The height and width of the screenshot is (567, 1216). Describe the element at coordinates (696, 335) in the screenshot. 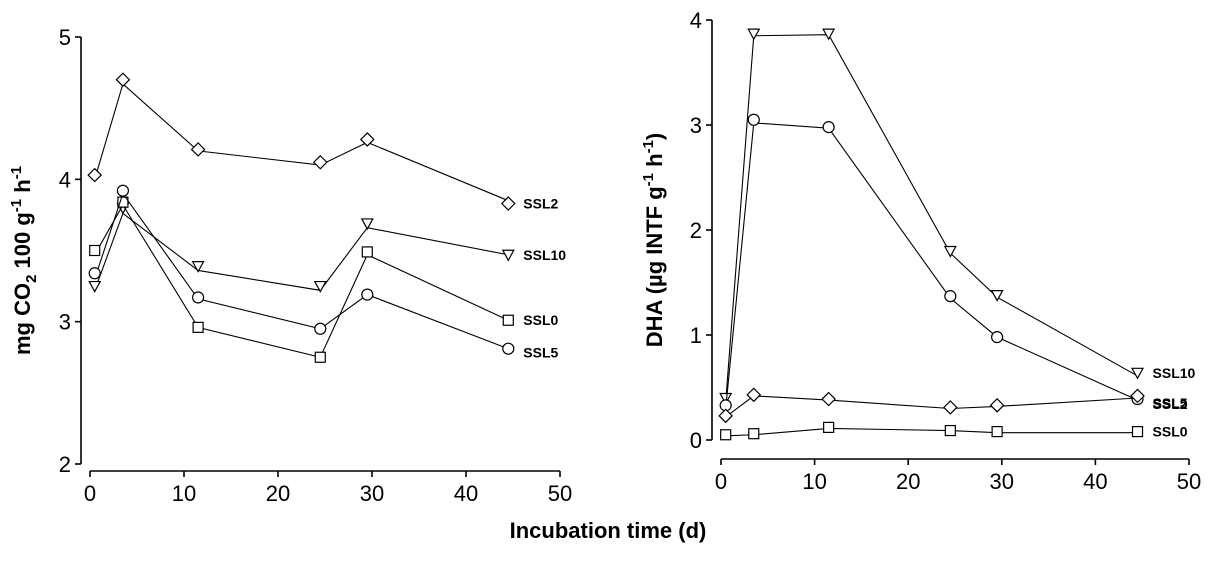

I see `y-tick-label: 1` at that location.